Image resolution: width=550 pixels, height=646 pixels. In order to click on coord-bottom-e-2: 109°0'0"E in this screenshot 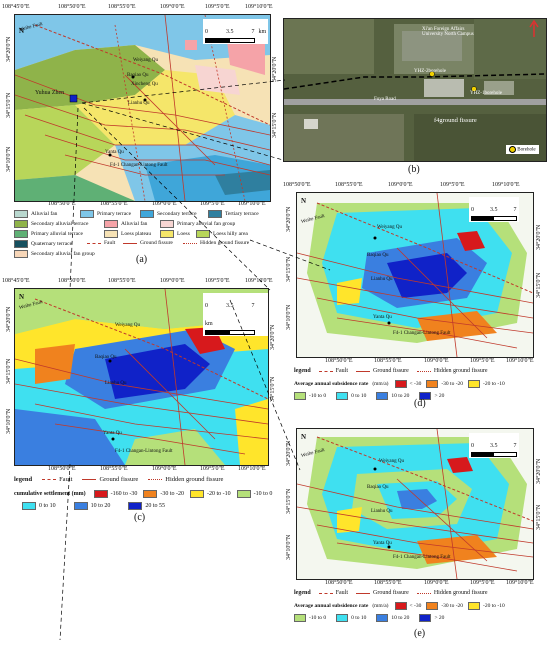, I will do `click(436, 583)`.